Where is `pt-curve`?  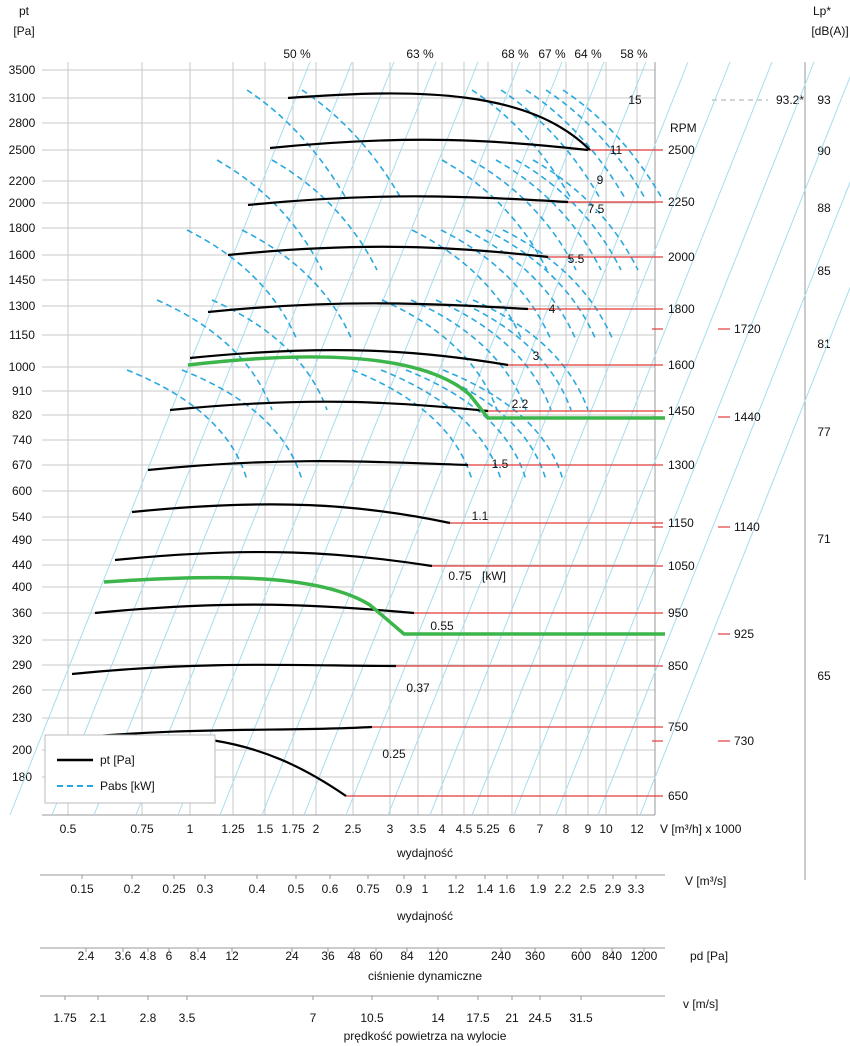
pt-curve is located at coordinates (388, 252).